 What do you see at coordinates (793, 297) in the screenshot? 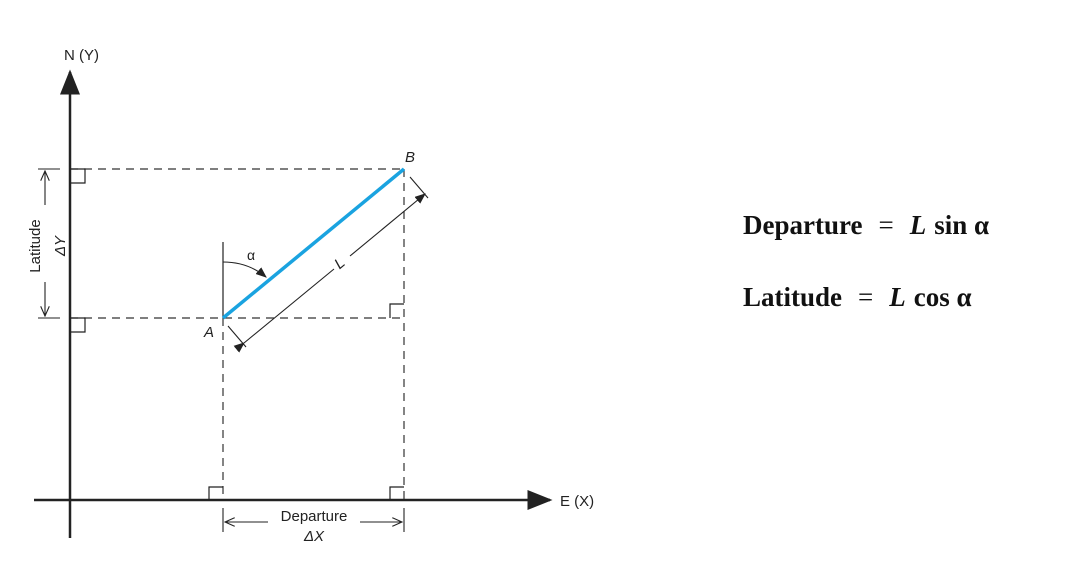
I see `latitude-formula-name: Latitude` at bounding box center [793, 297].